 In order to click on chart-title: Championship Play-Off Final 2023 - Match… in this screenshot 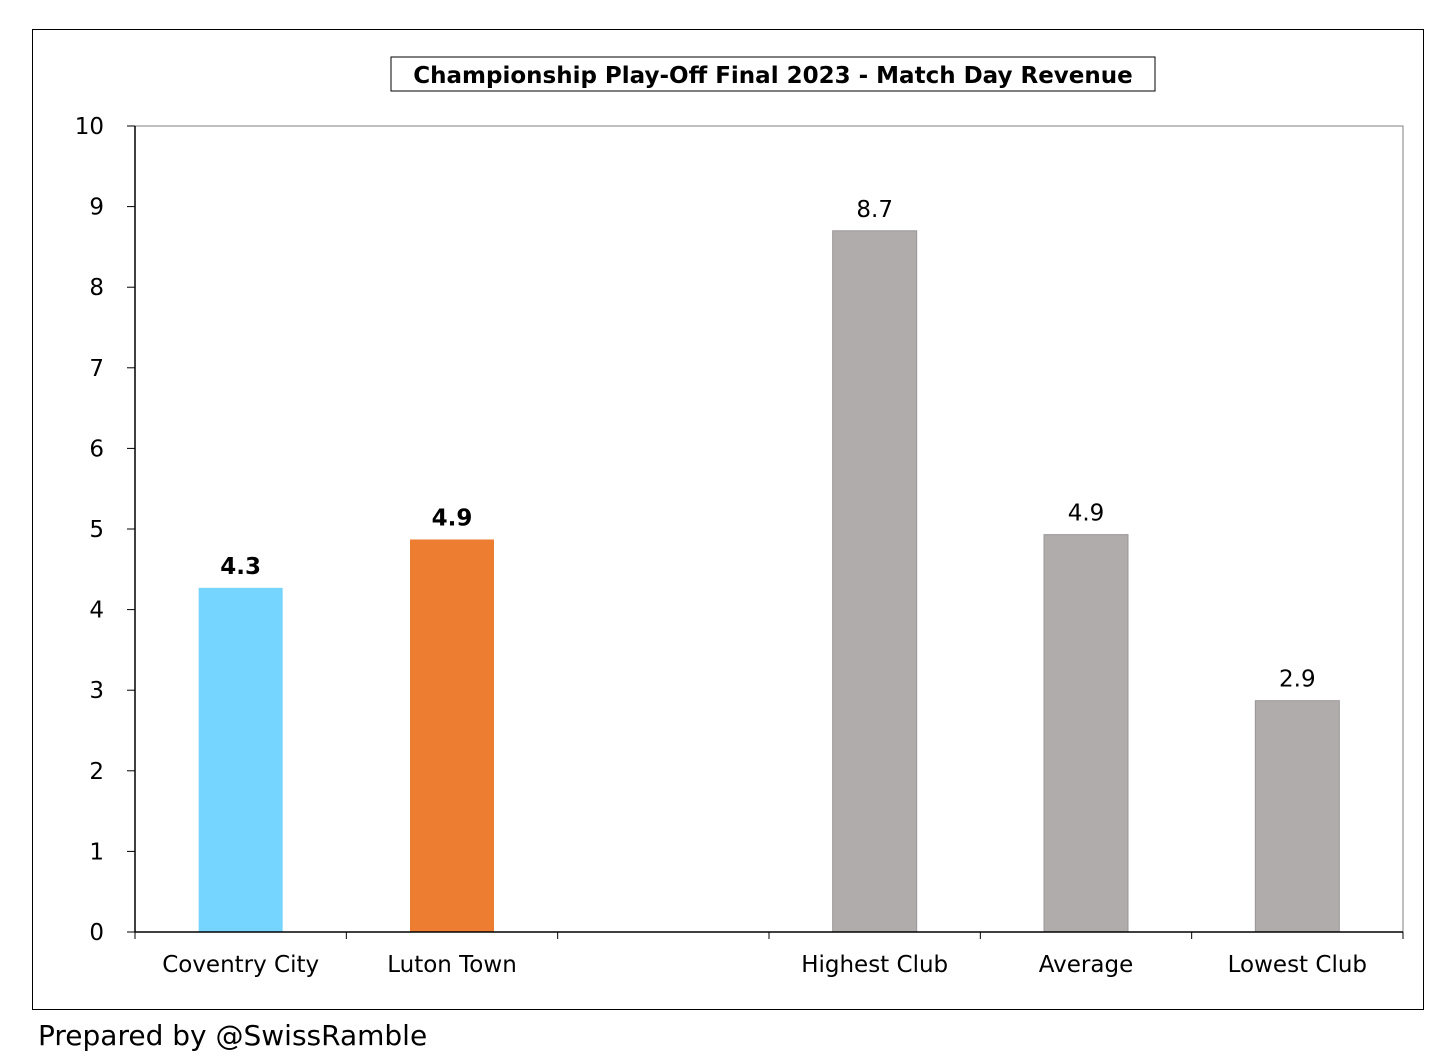, I will do `click(773, 76)`.